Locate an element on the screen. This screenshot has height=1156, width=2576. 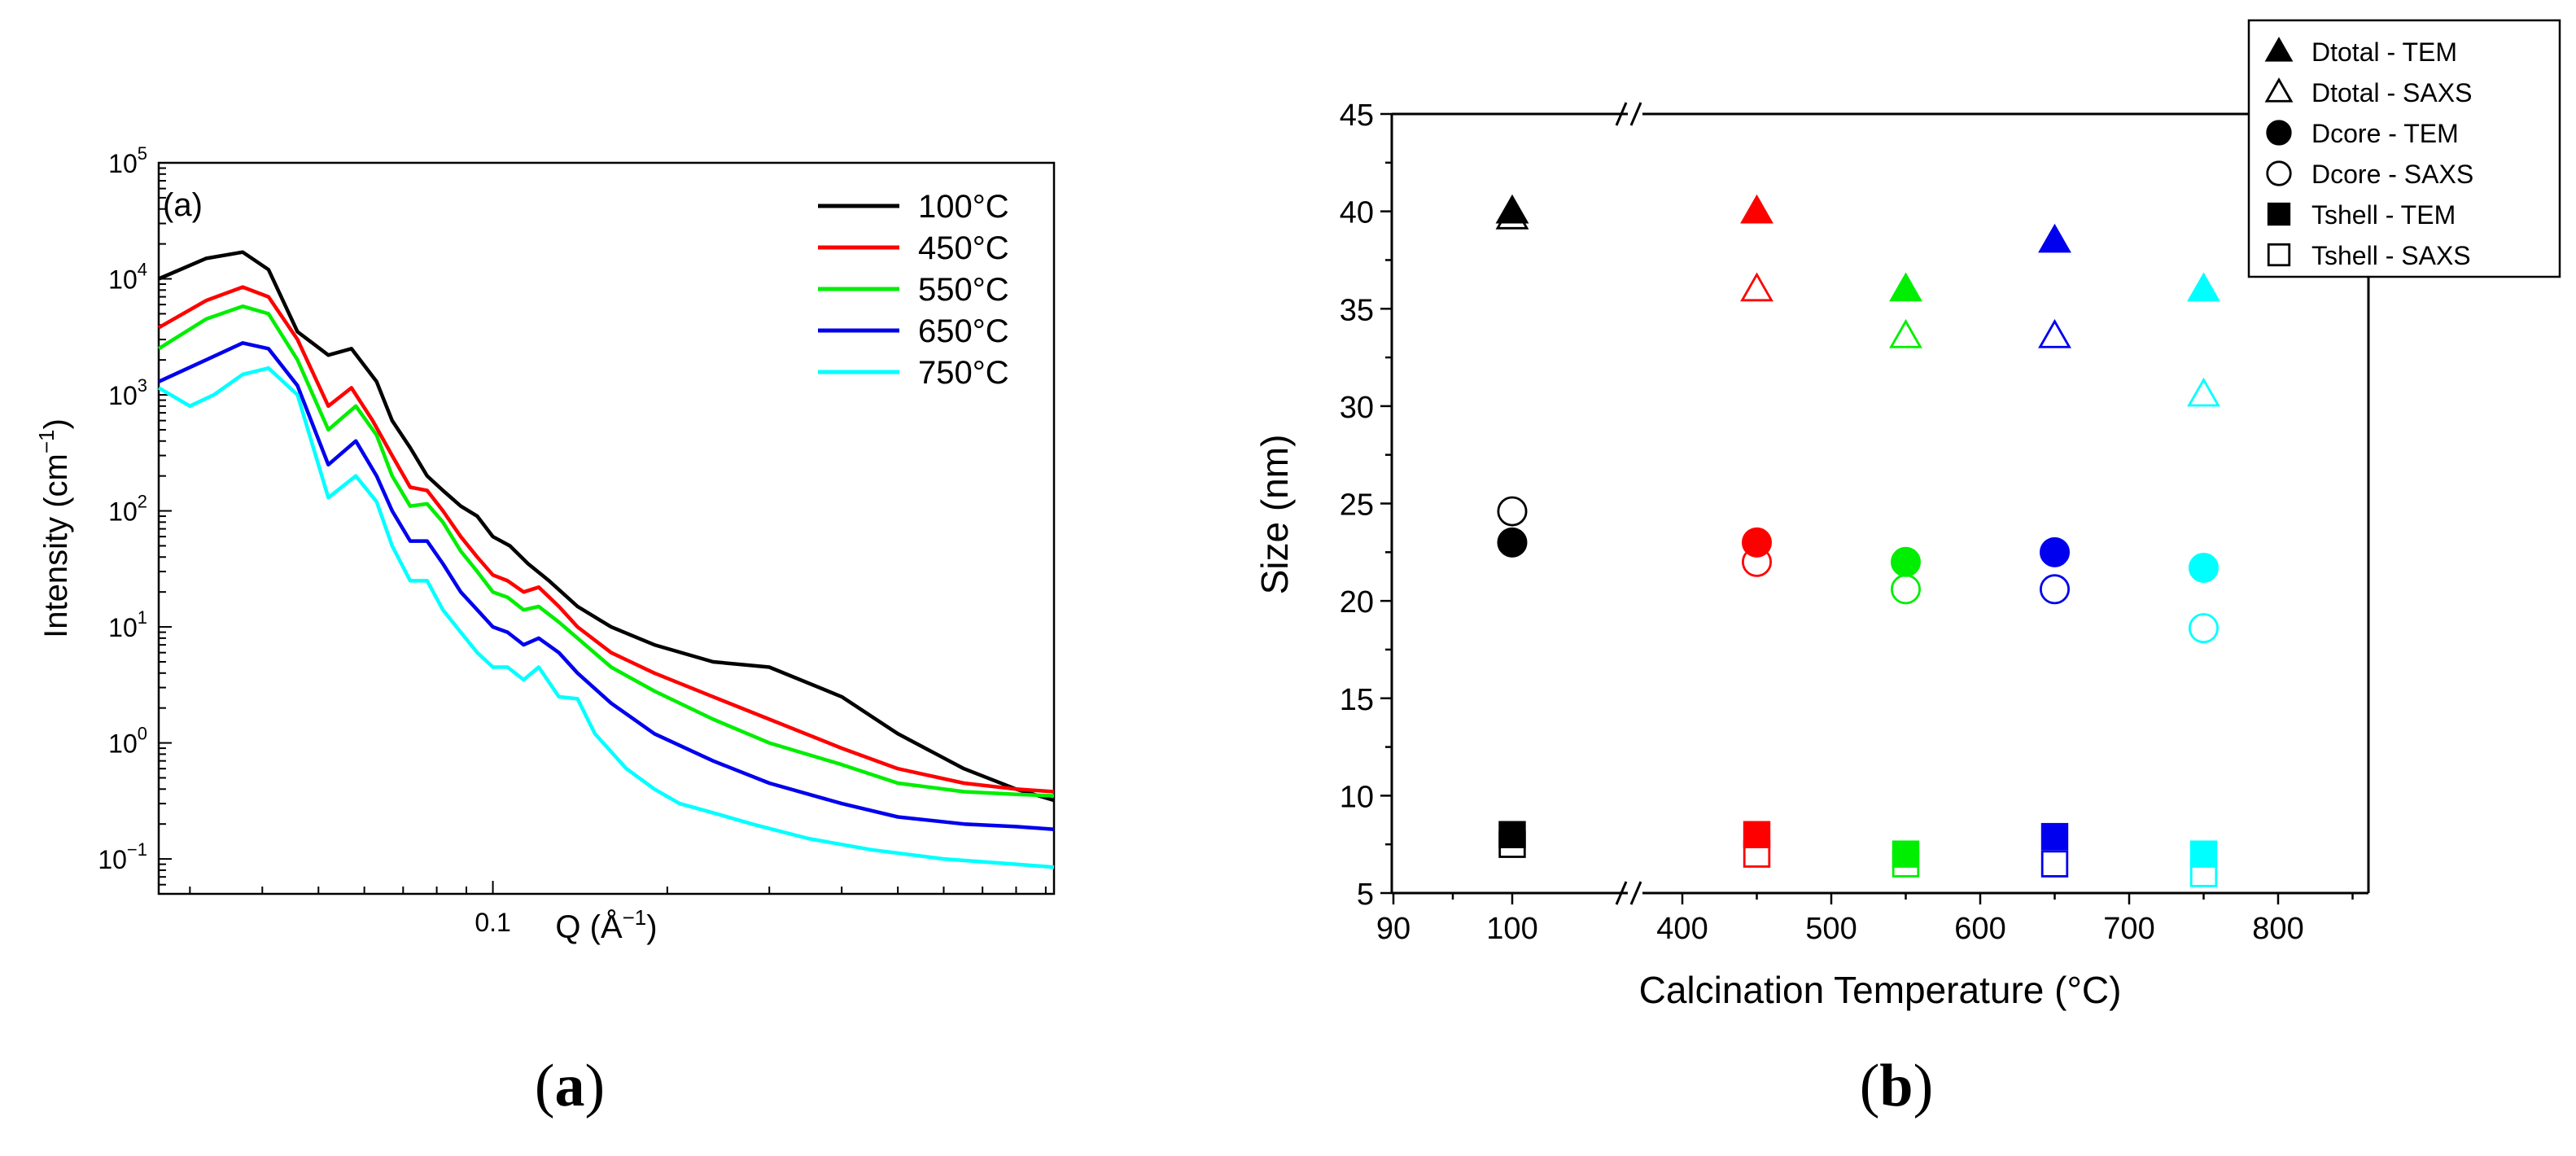
panel-a-legend-label: 750°C is located at coordinates (963, 373).